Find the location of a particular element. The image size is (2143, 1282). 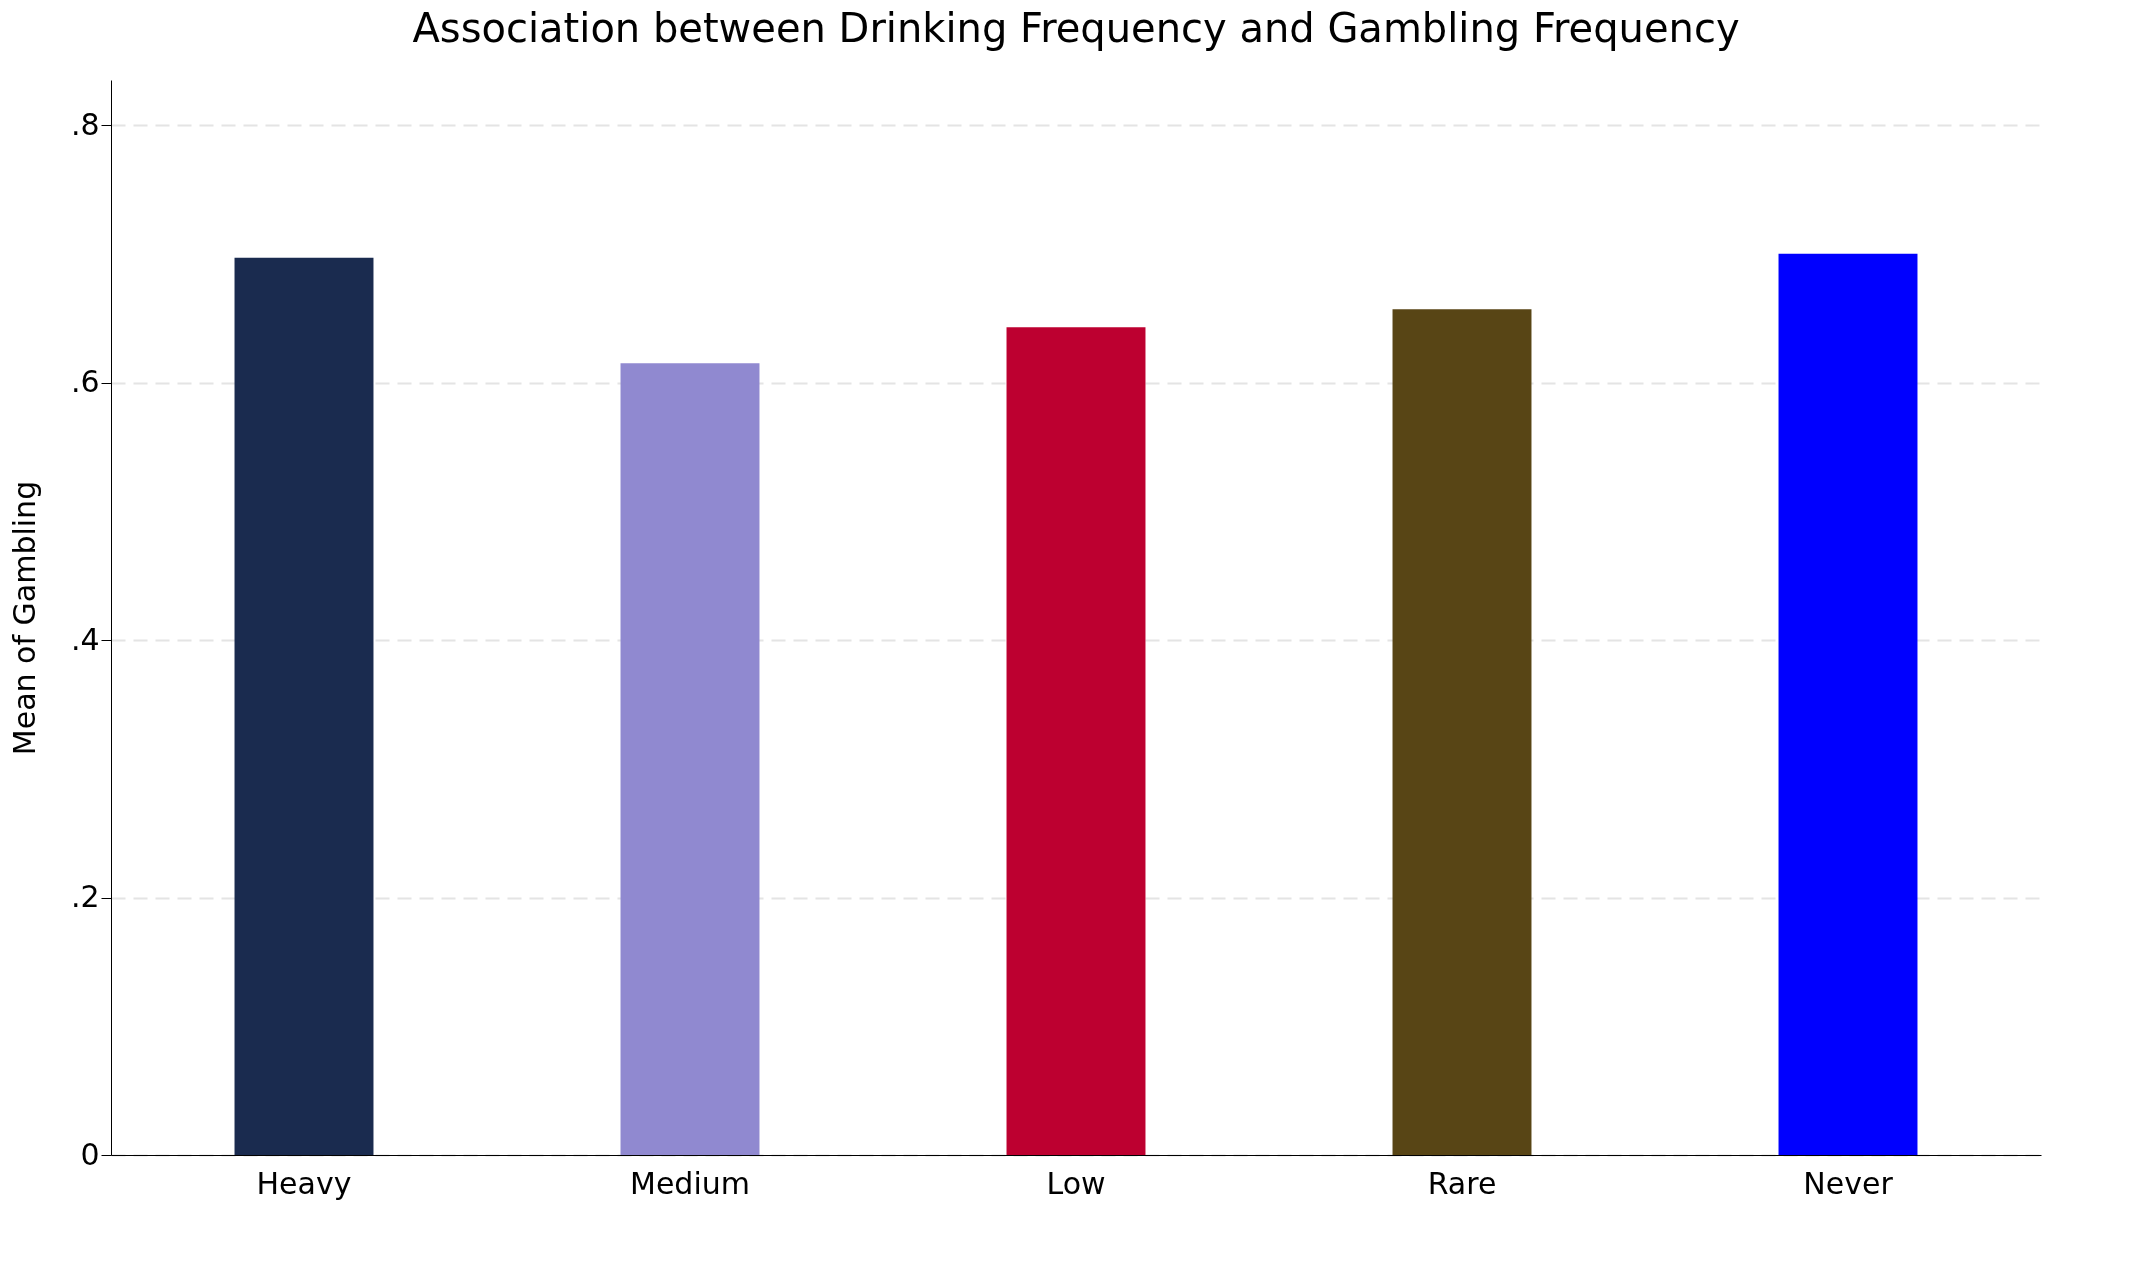

y-tick-label: .4 is located at coordinates (85, 639).